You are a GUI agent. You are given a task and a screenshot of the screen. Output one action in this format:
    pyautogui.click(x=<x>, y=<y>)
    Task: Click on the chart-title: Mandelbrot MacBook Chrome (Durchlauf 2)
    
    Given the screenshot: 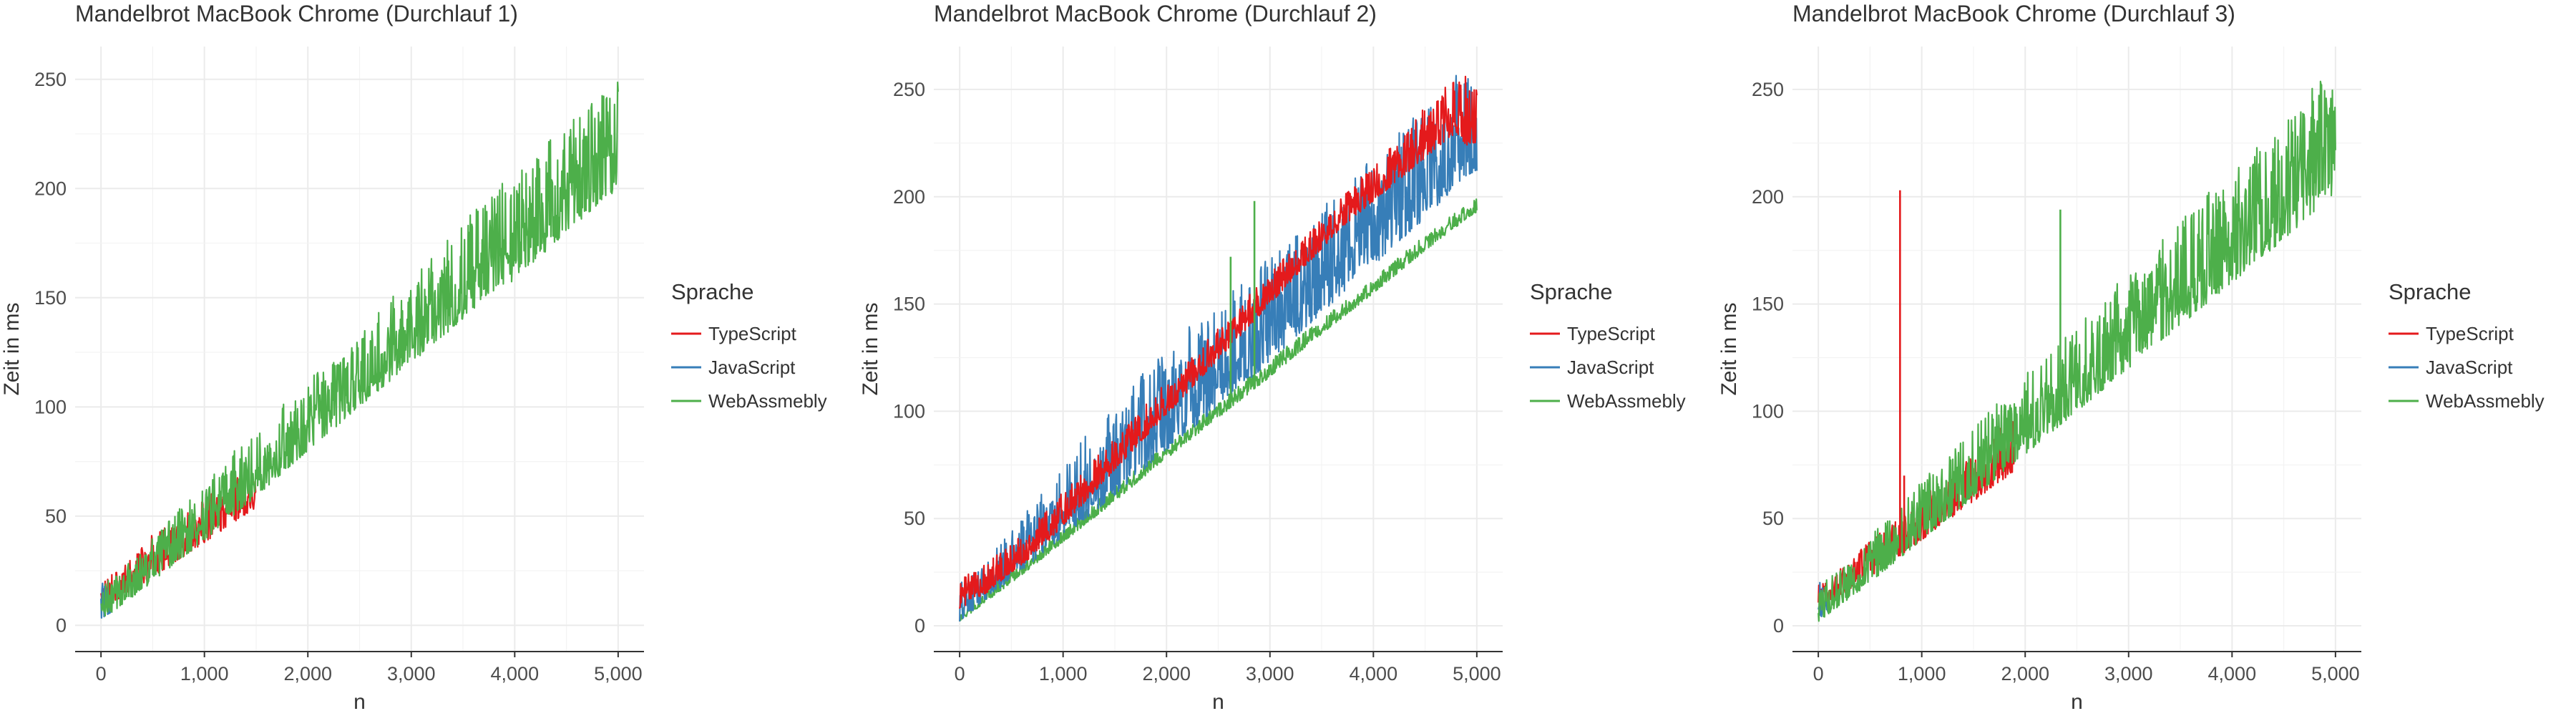 What is the action you would take?
    pyautogui.click(x=1155, y=13)
    